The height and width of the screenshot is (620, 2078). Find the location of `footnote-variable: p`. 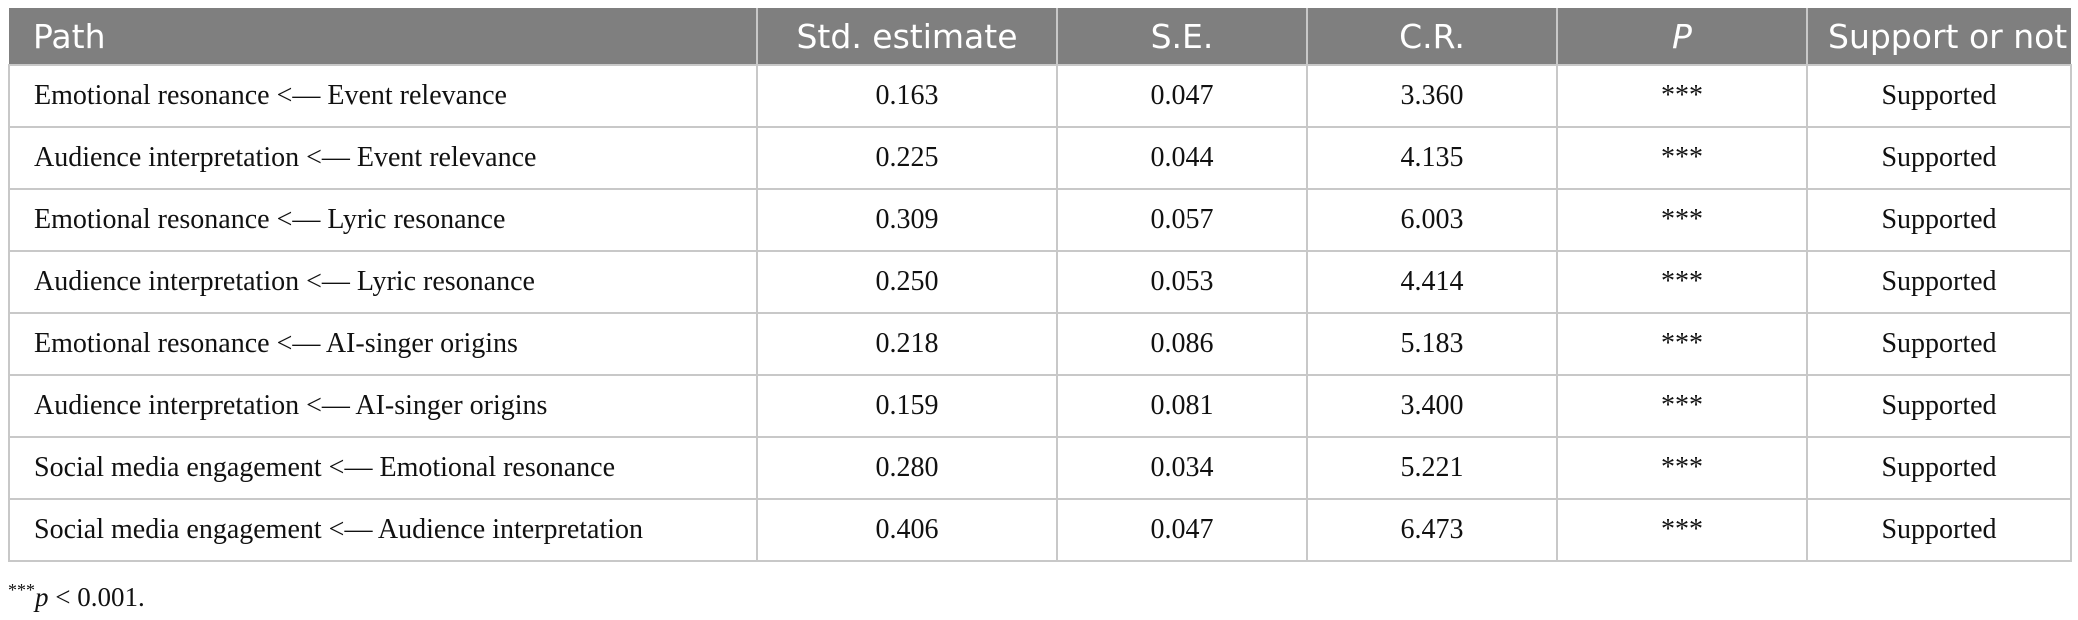

footnote-variable: p is located at coordinates (42, 597).